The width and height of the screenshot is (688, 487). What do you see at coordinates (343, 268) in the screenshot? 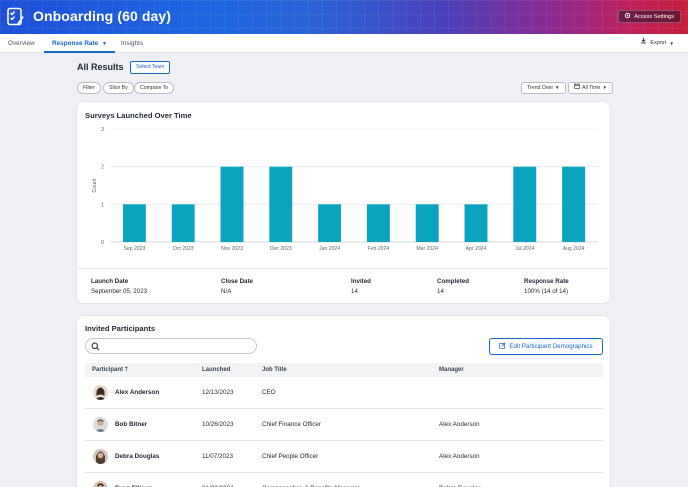
I see `divider` at bounding box center [343, 268].